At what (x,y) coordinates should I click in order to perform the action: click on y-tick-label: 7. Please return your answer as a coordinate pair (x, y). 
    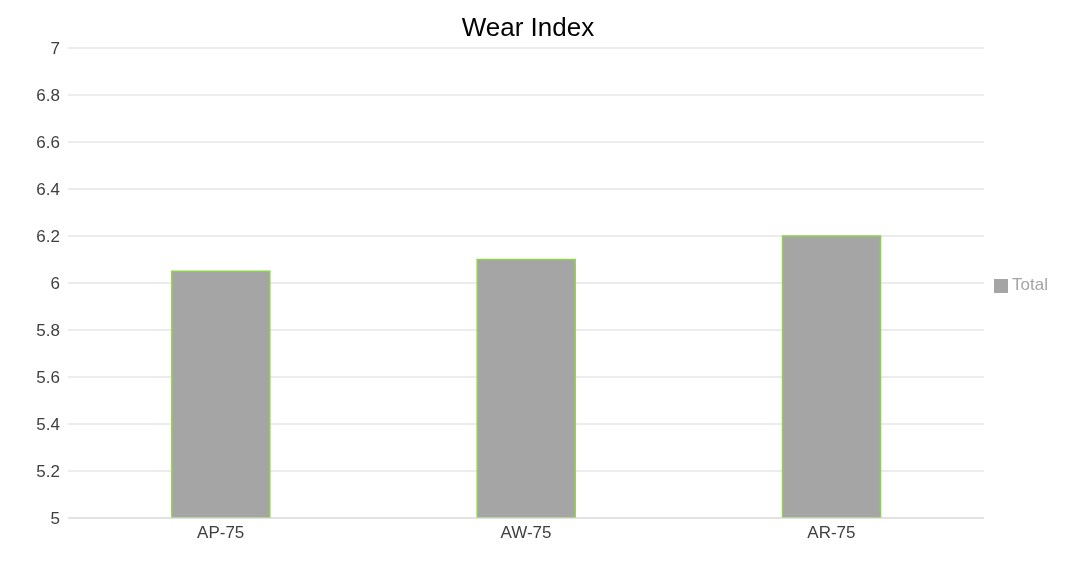
    Looking at the image, I should click on (55, 49).